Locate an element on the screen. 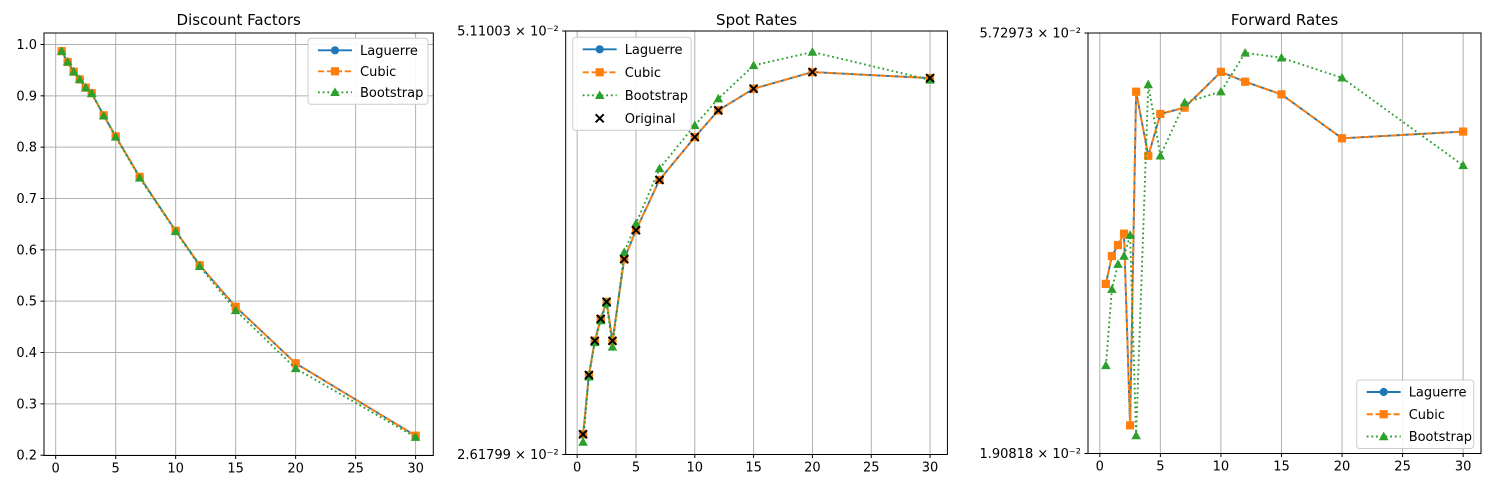 This screenshot has width=1489, height=490. forward-y-min-label: 1.90818 × 10⁻² is located at coordinates (1030, 454).